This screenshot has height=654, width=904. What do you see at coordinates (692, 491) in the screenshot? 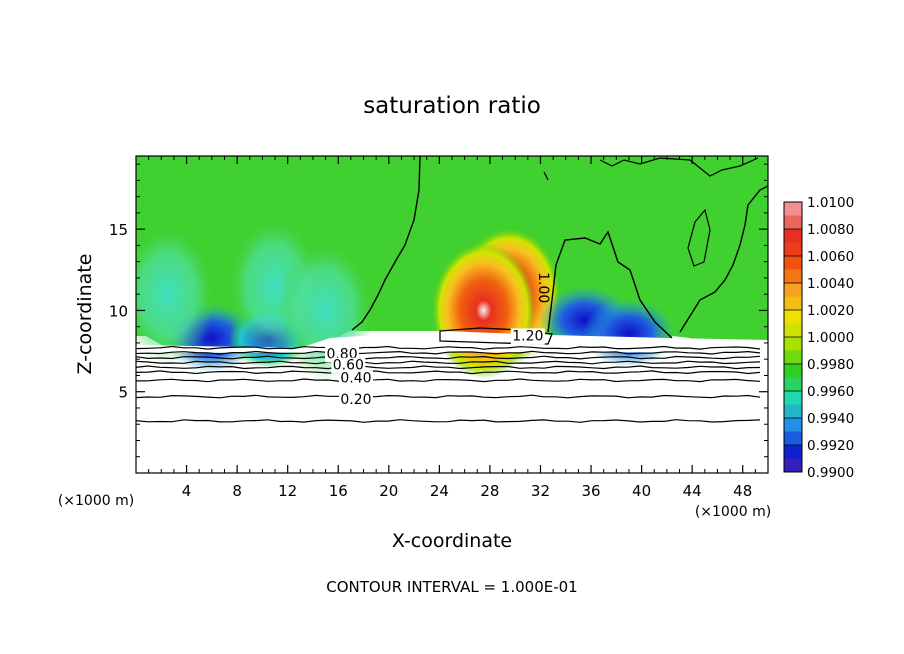
I see `x-tick-label: 44` at bounding box center [692, 491].